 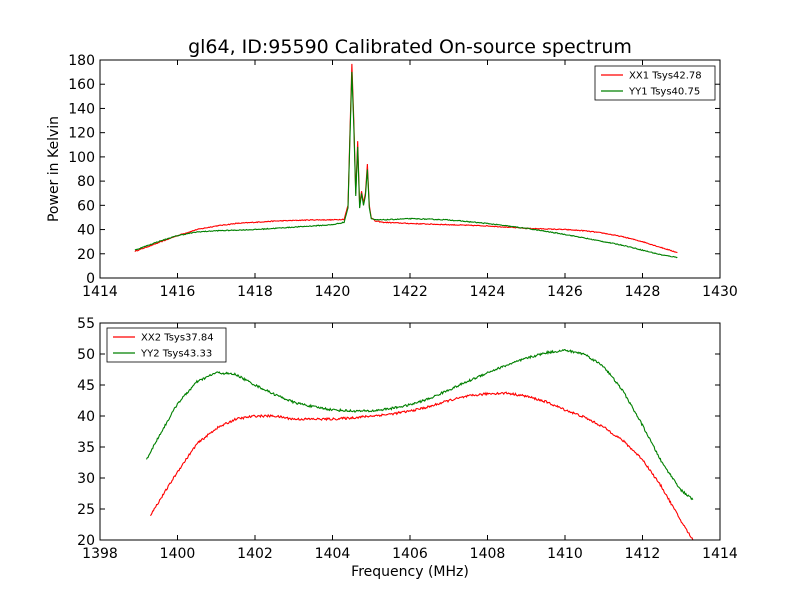 What do you see at coordinates (90, 279) in the screenshot?
I see `y-tick-label: 0` at bounding box center [90, 279].